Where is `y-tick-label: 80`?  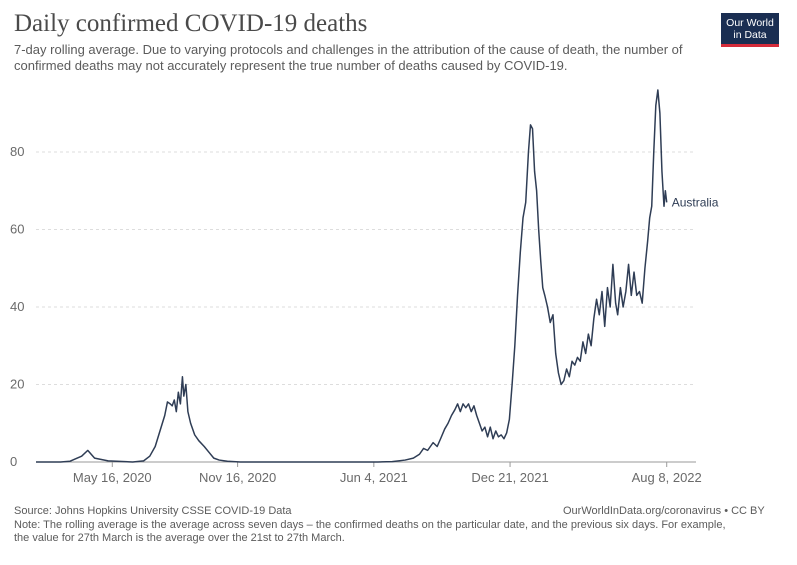
y-tick-label: 80 is located at coordinates (17, 151).